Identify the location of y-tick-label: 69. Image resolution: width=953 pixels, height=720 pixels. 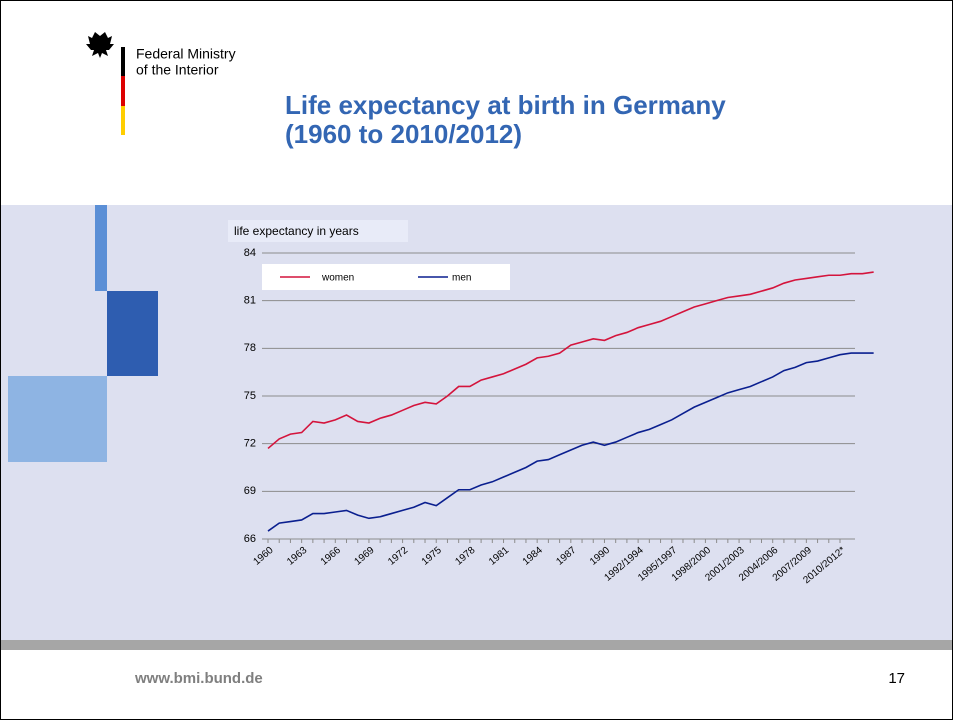
(250, 491).